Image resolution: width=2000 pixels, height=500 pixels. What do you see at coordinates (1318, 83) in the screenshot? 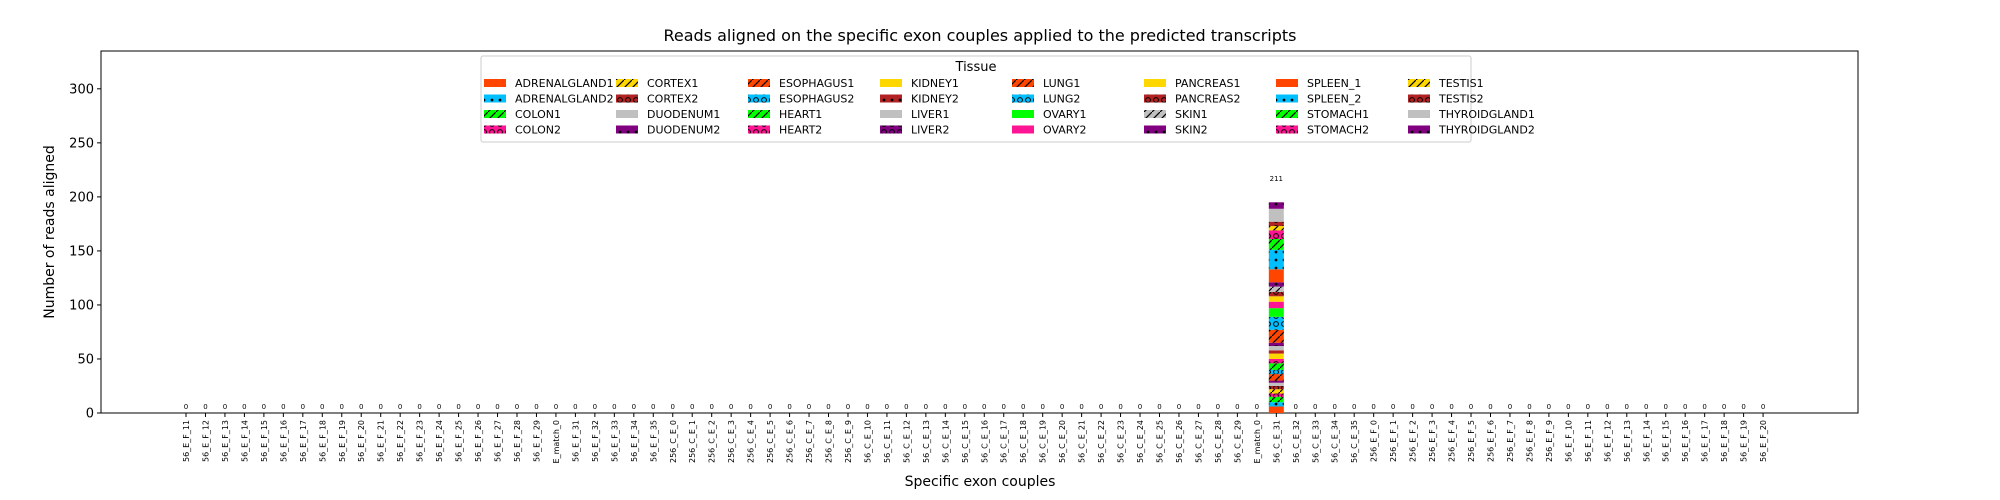
I see `legend-item: SPLEEN_1` at bounding box center [1318, 83].